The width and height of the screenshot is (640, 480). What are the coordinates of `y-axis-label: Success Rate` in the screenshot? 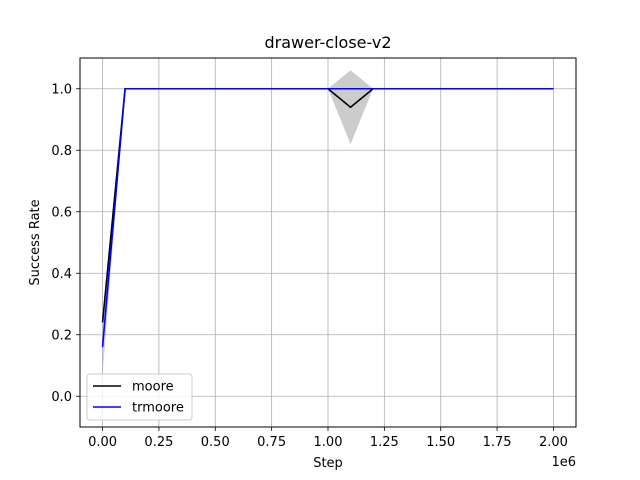 It's located at (35, 242).